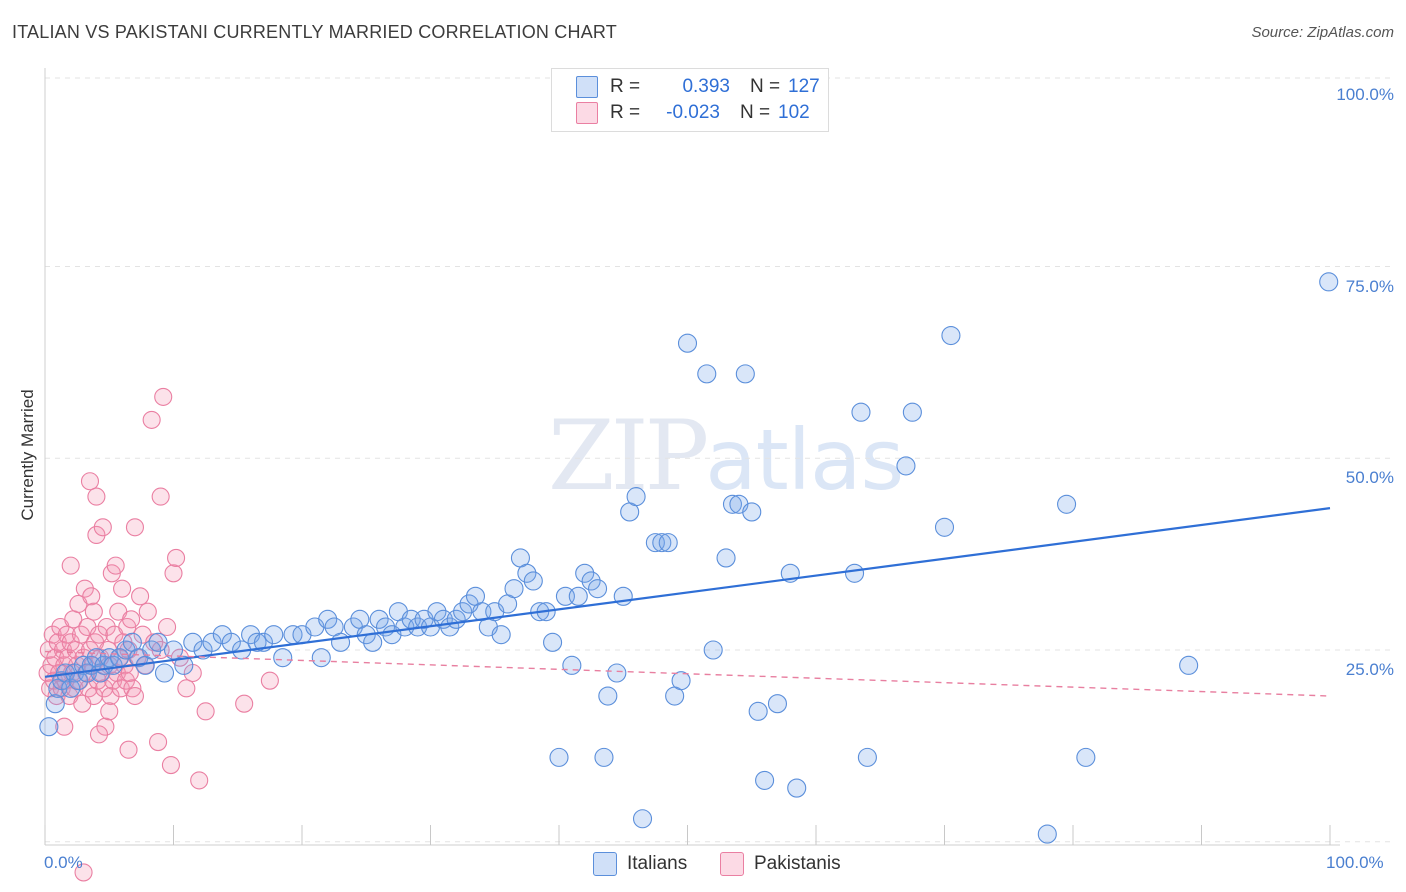 Image resolution: width=1406 pixels, height=892 pixels. I want to click on legend-row-pakistanis: R = -0.023 N = 102, so click(693, 113).